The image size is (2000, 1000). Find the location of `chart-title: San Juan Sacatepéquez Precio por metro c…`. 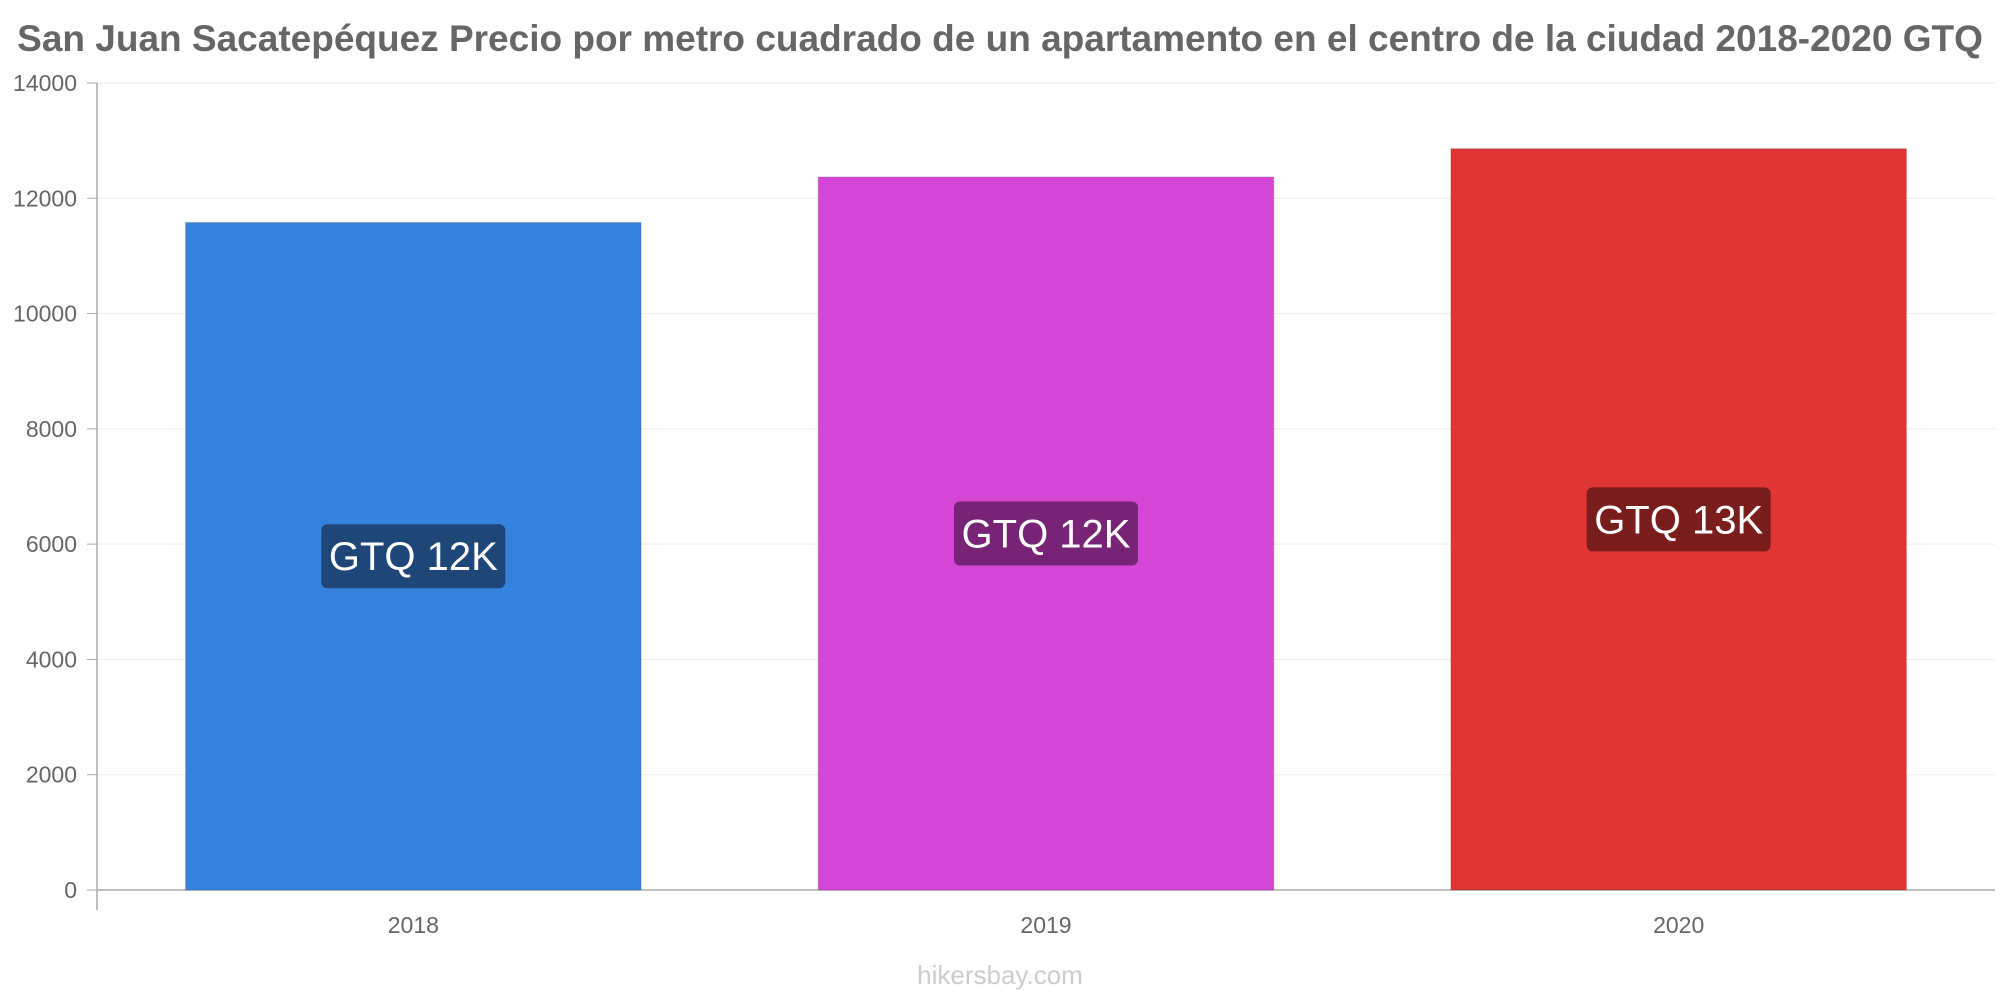

chart-title: San Juan Sacatepéquez Precio por metro c… is located at coordinates (1000, 38).